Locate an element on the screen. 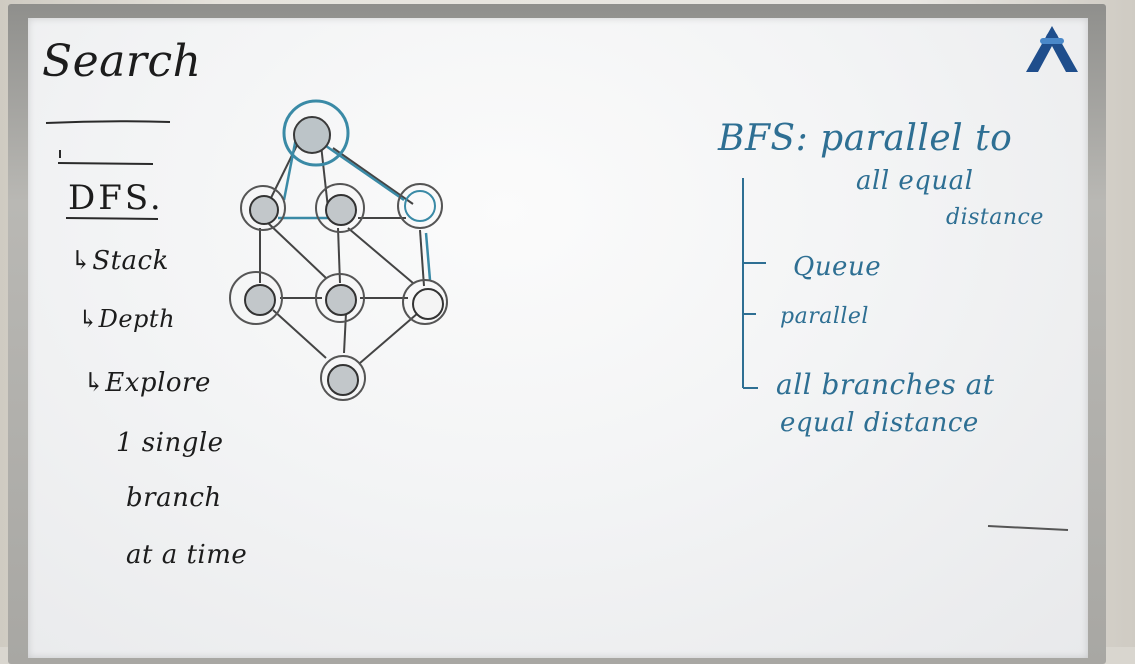 The height and width of the screenshot is (664, 1135). bfs-distance: distance is located at coordinates (995, 217).